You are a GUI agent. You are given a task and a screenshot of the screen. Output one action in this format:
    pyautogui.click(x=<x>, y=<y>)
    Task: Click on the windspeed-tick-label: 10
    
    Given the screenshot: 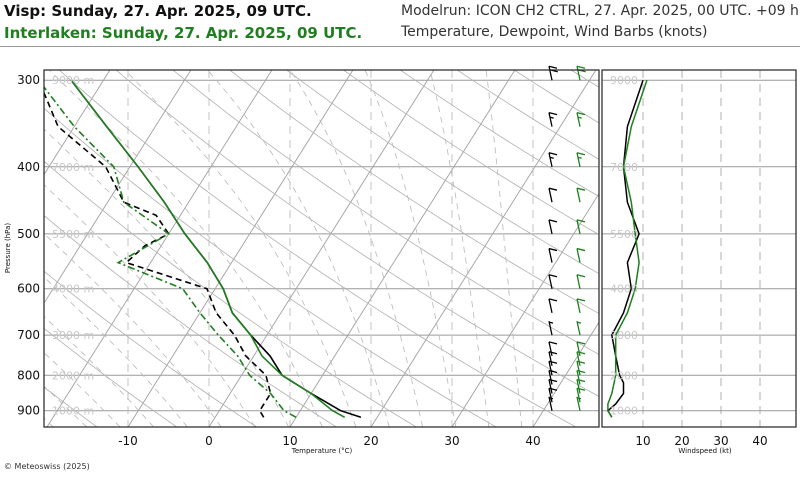 What is the action you would take?
    pyautogui.click(x=642, y=441)
    